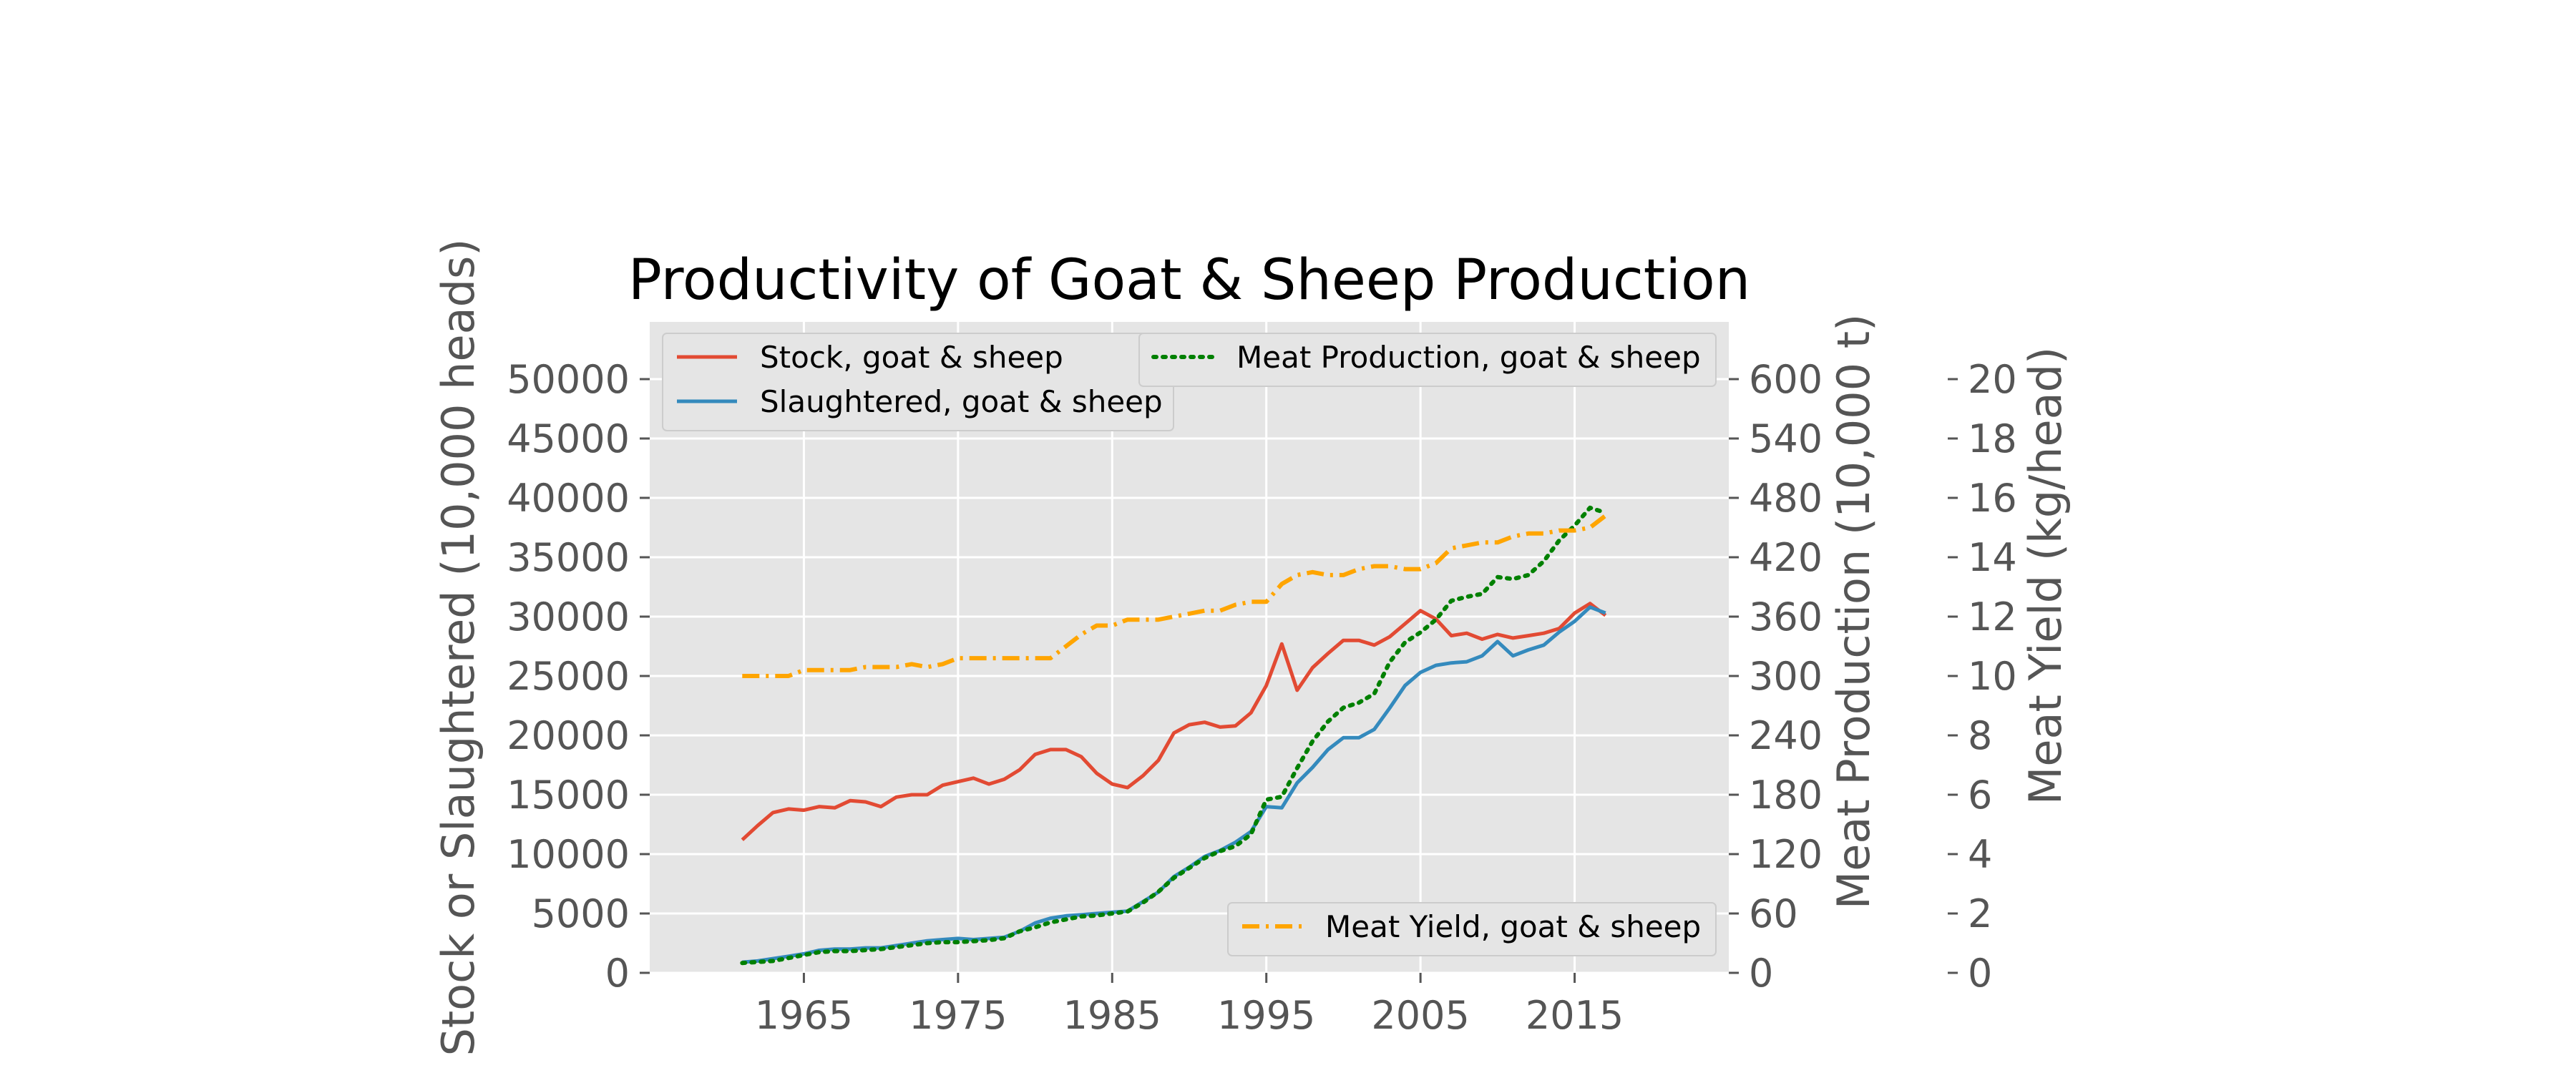 The height and width of the screenshot is (1073, 2576). Describe the element at coordinates (1786, 855) in the screenshot. I see `right1-tick-label: 120` at that location.